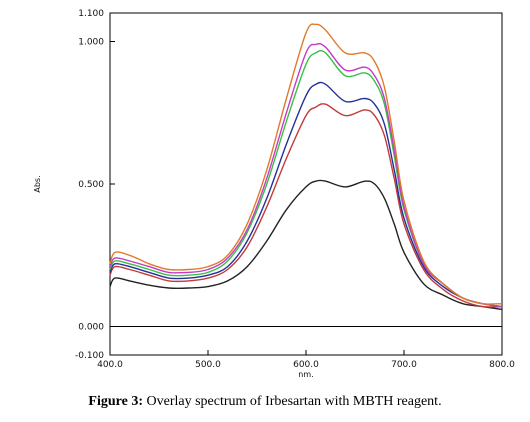 This screenshot has height=422, width=530. Describe the element at coordinates (404, 365) in the screenshot. I see `x-tick-label: 700.0` at that location.